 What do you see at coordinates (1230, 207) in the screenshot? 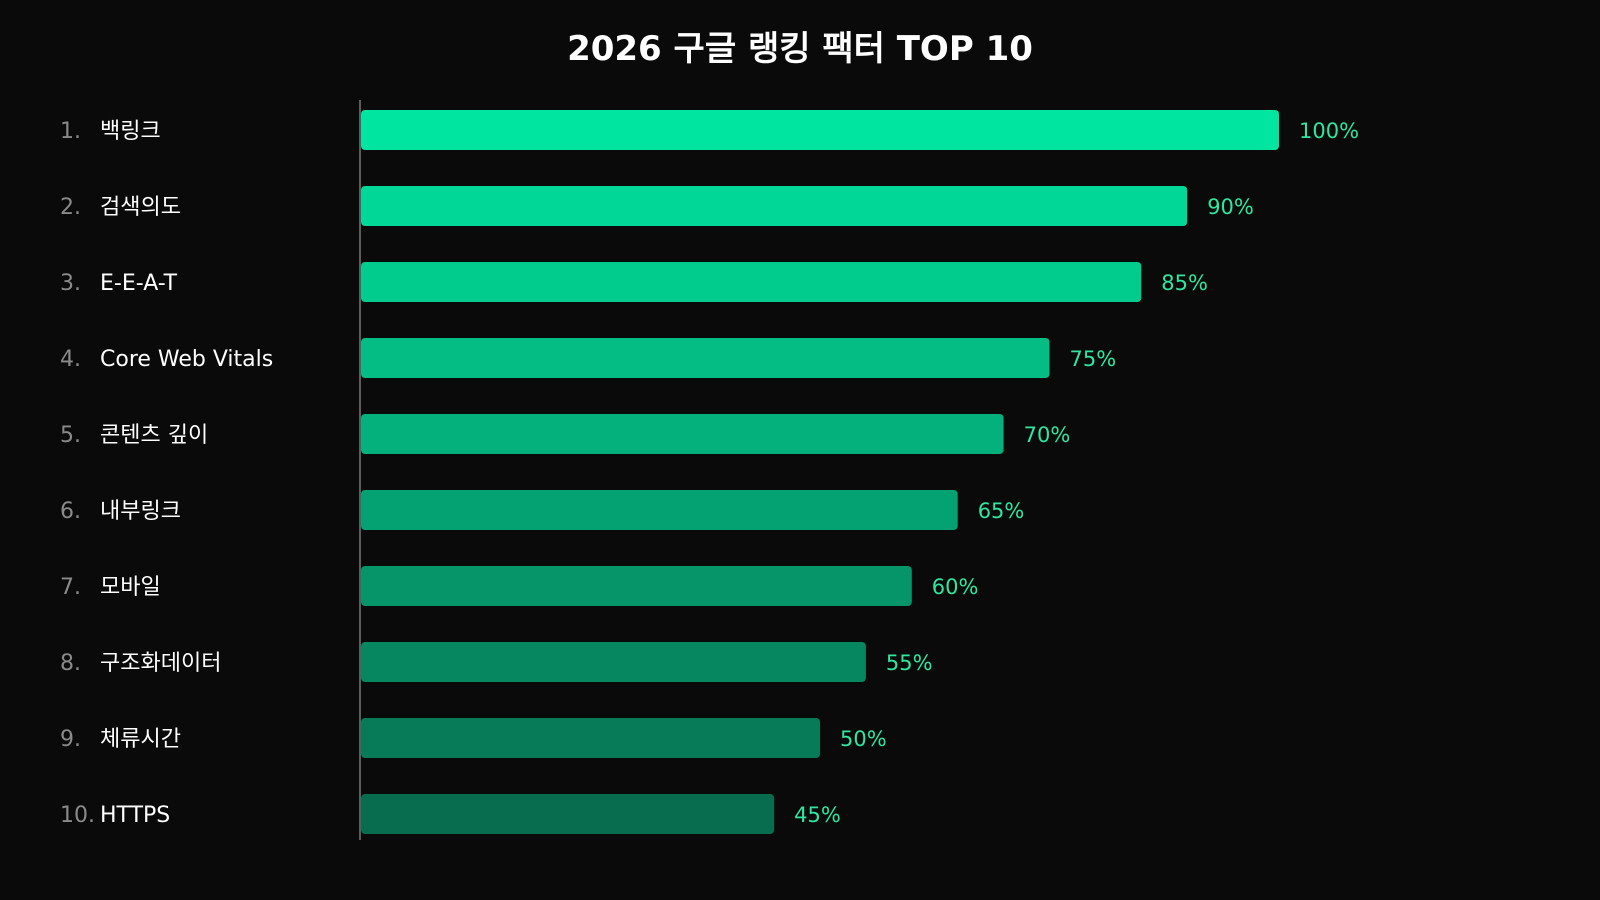
I see `value-label: 90%` at bounding box center [1230, 207].